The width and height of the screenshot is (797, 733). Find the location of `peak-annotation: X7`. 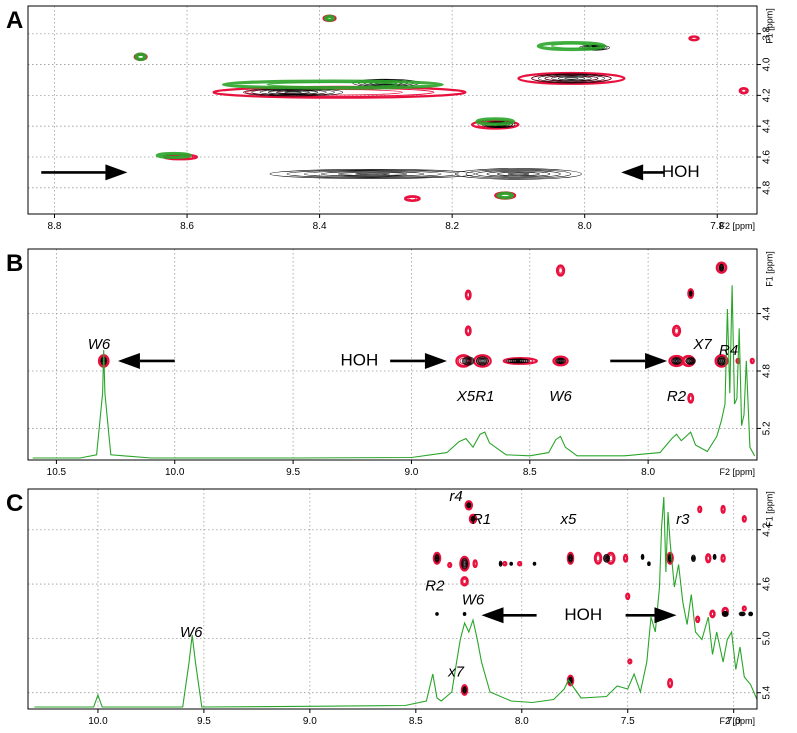

peak-annotation: X7 is located at coordinates (702, 344).